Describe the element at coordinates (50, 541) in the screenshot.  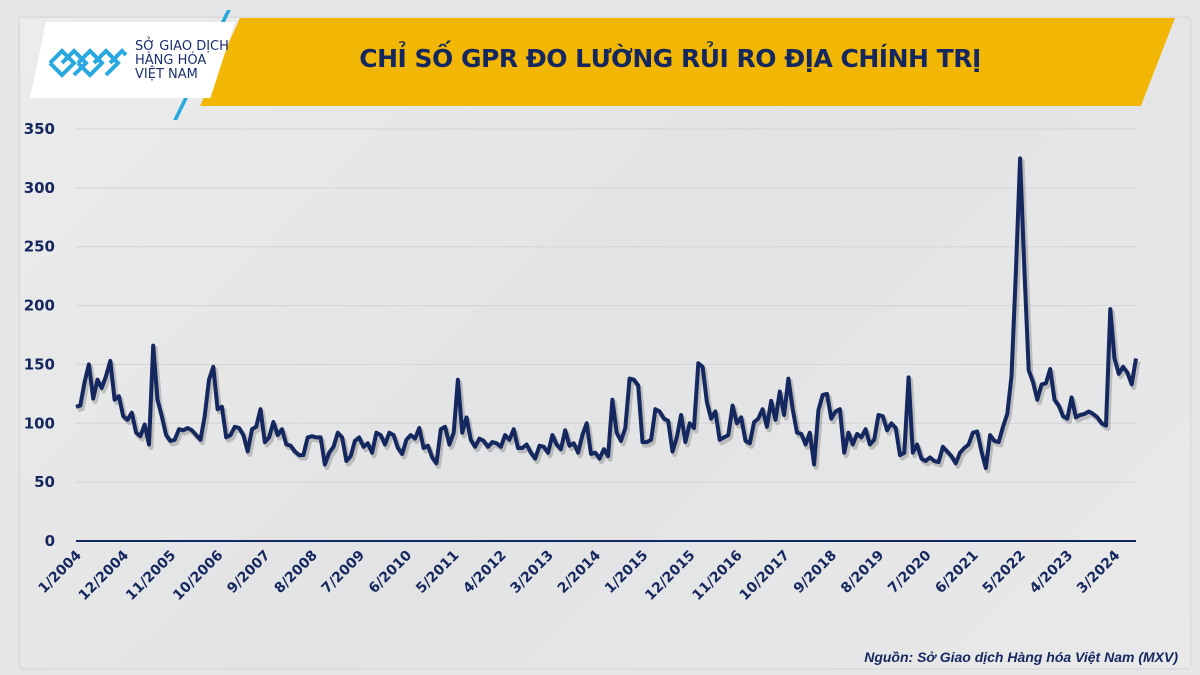
I see `y-tick-label: 0` at that location.